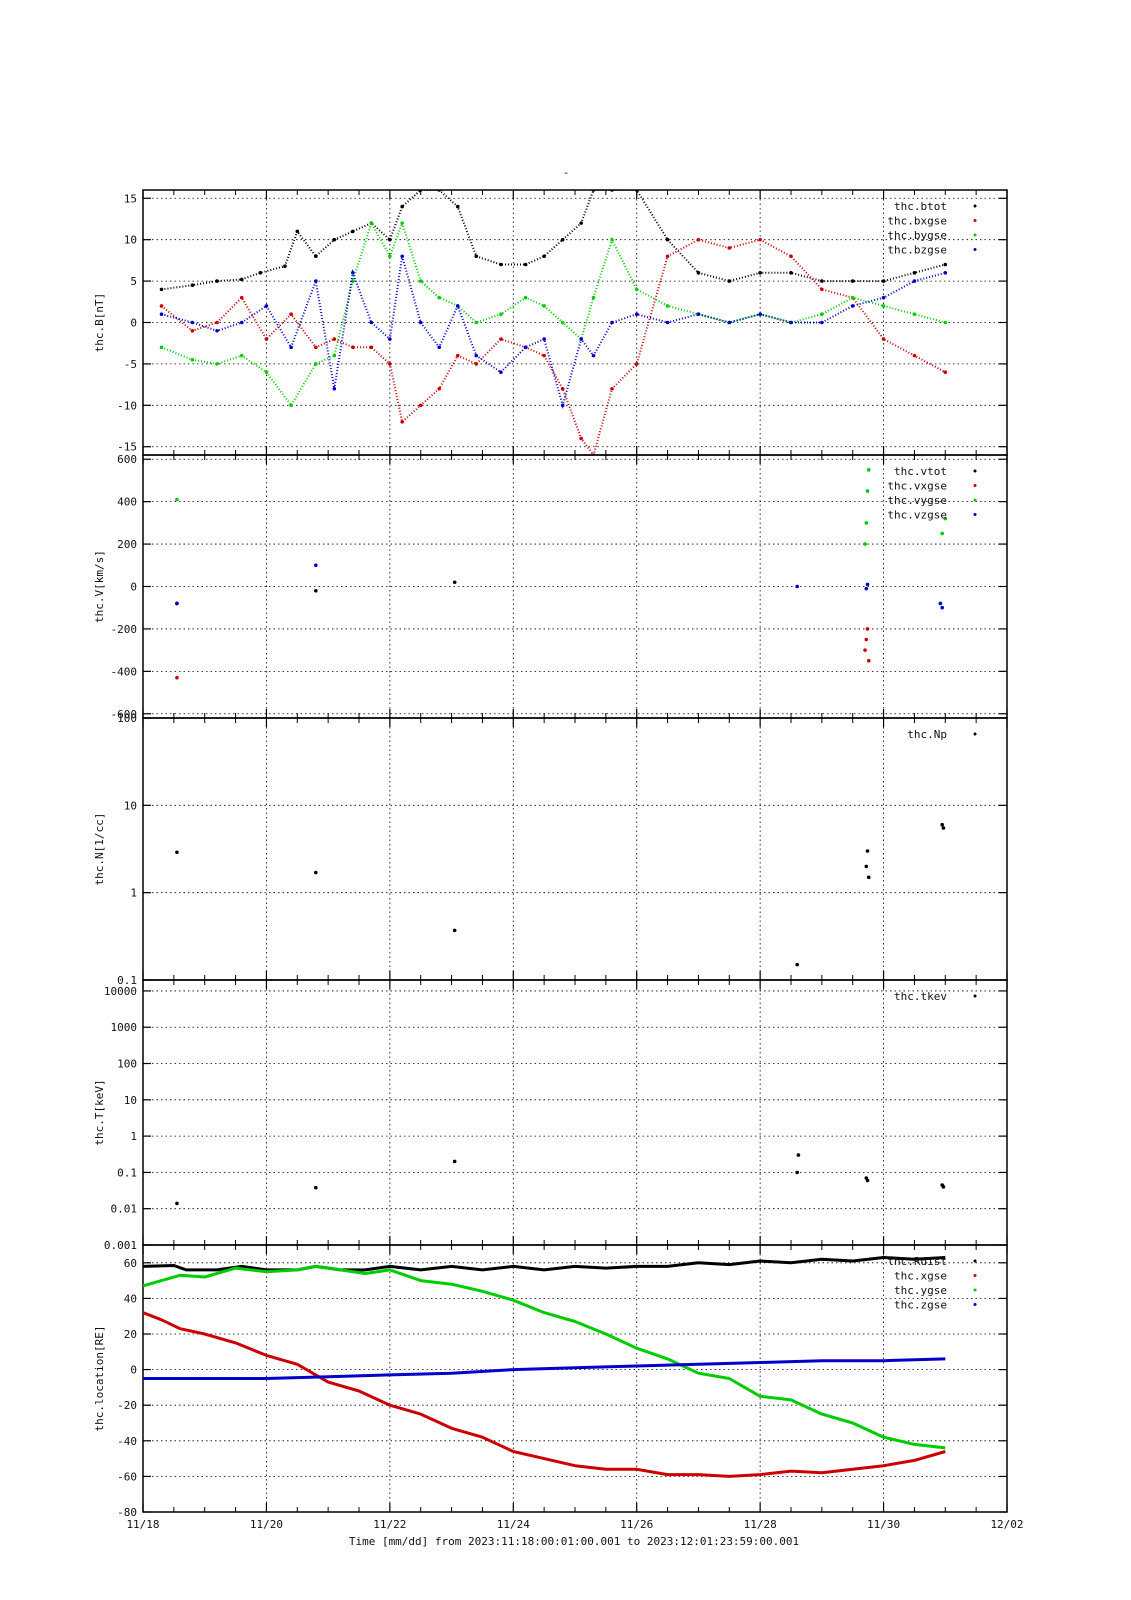  I want to click on x-tick-label: 11/26, so click(636, 1524).